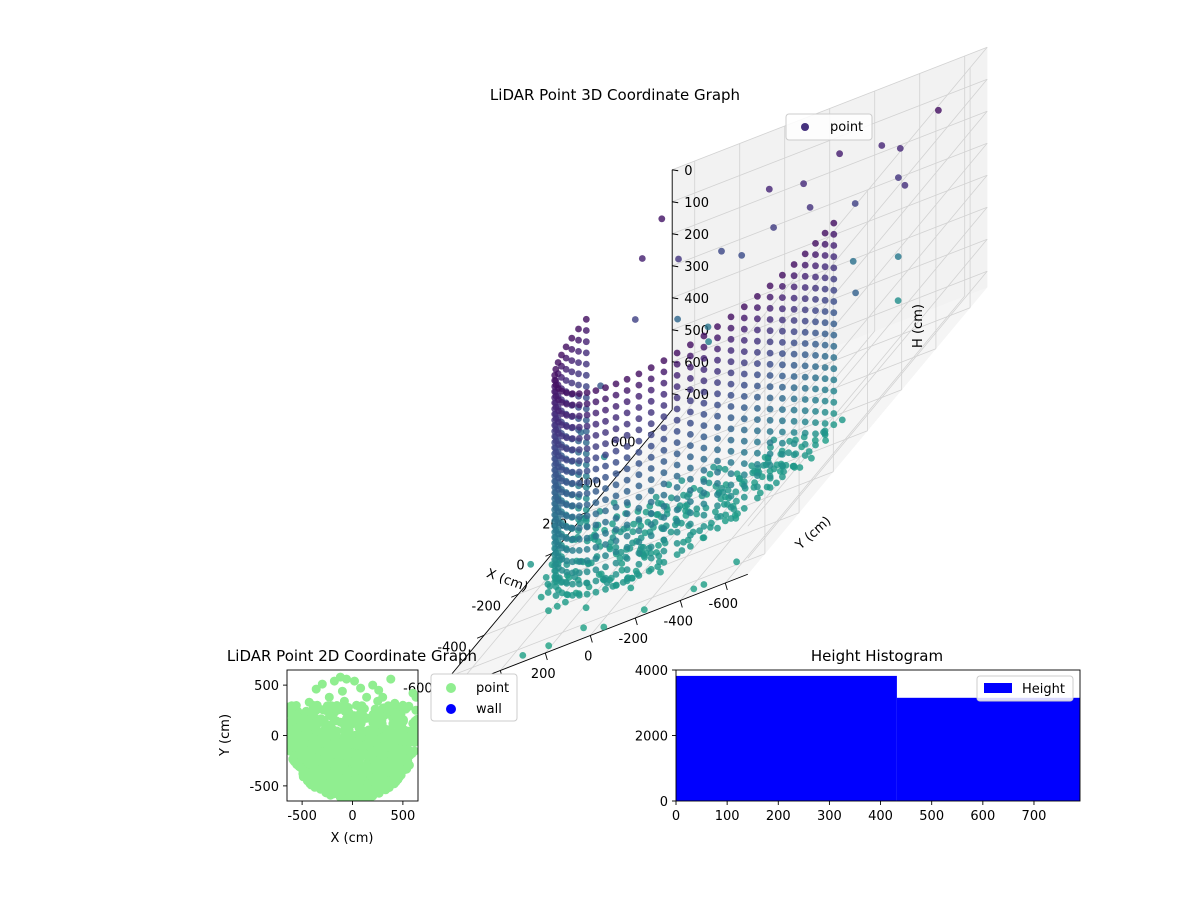 The height and width of the screenshot is (900, 1200). I want to click on chart-title-3d: LiDAR Point 3D Coordinate Graph, so click(615, 95).